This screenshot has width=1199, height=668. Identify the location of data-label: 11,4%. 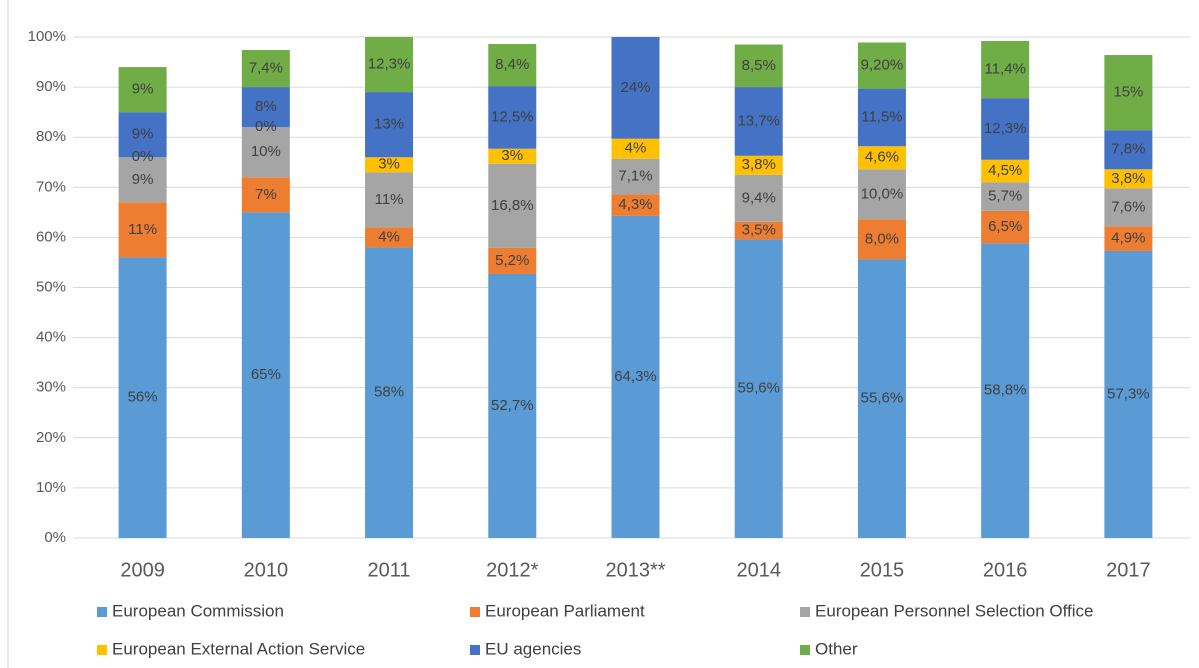
(1004, 69).